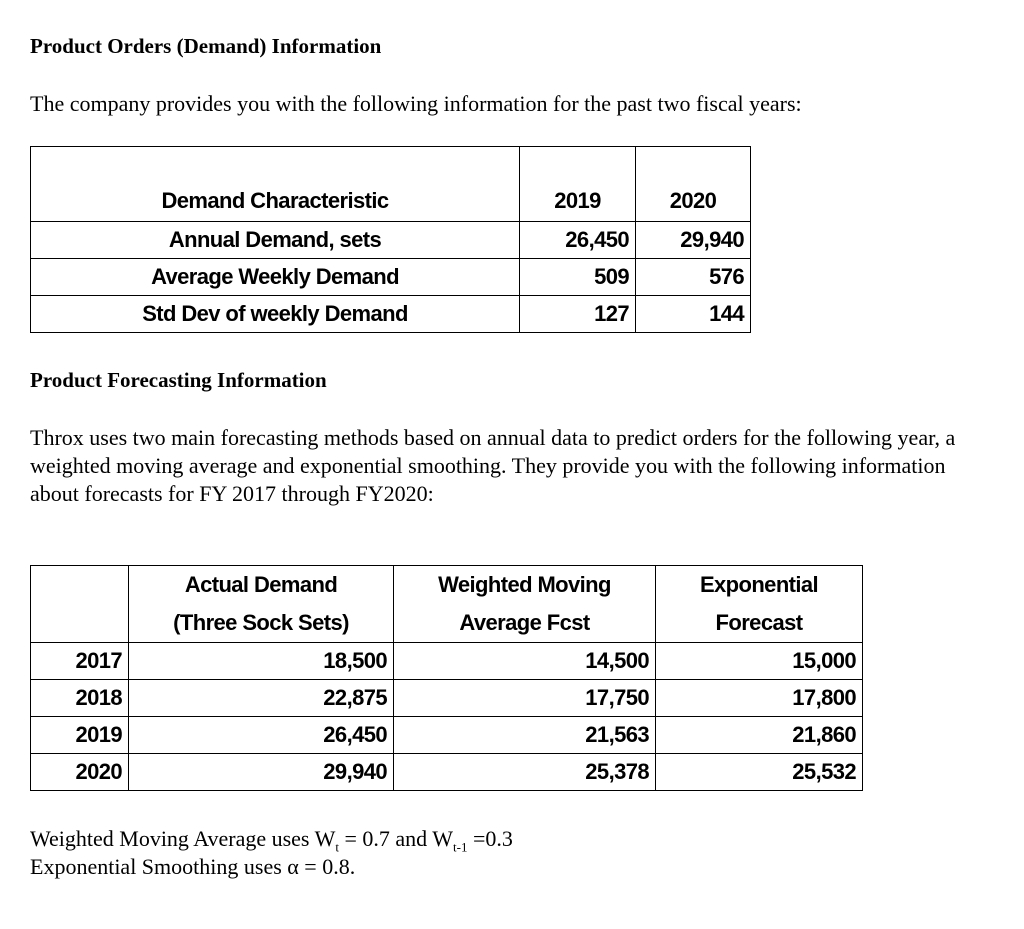  I want to click on year-cell: 2017, so click(79, 661).